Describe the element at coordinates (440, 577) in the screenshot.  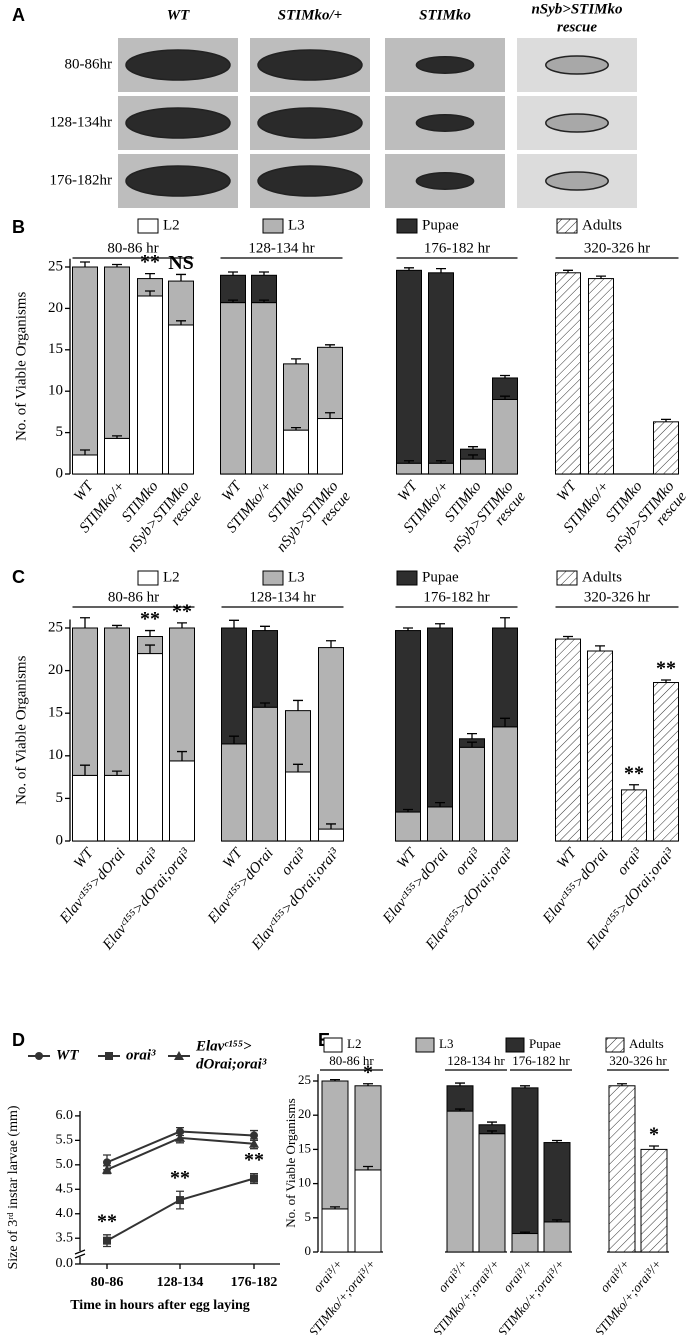
I see `legend-label: Pupae` at that location.